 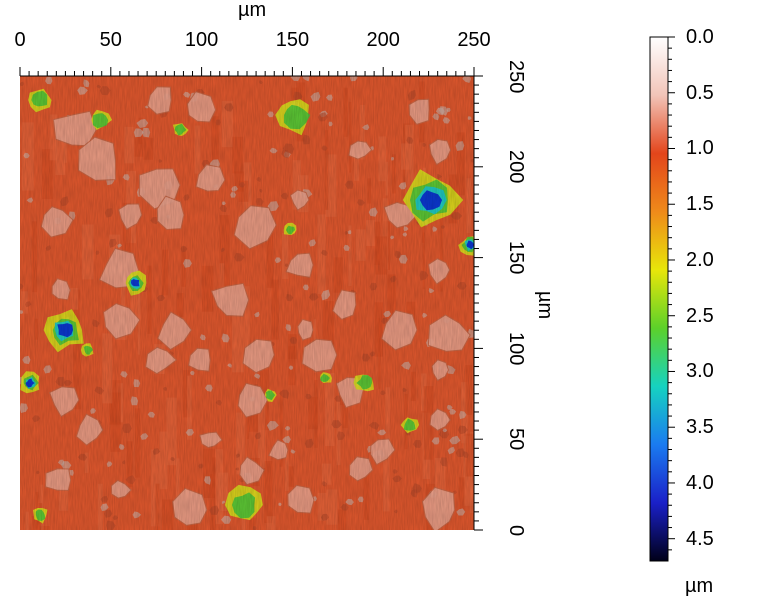 I want to click on colorbar-unit: µm, so click(x=699, y=586).